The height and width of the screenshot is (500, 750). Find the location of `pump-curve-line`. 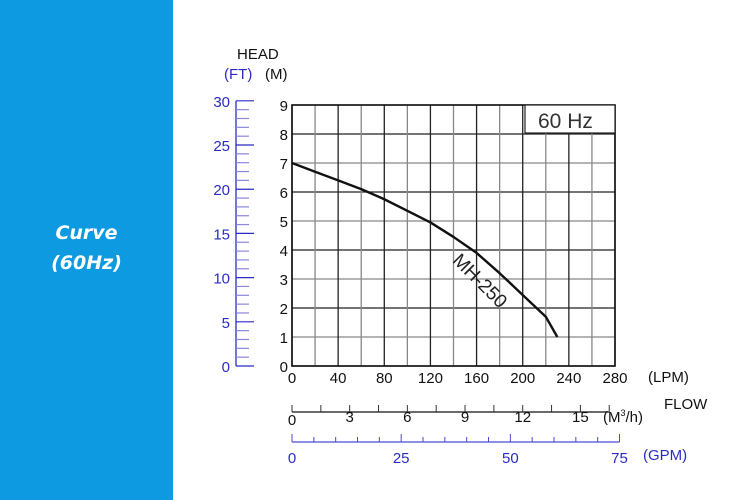

pump-curve-line is located at coordinates (425, 249).